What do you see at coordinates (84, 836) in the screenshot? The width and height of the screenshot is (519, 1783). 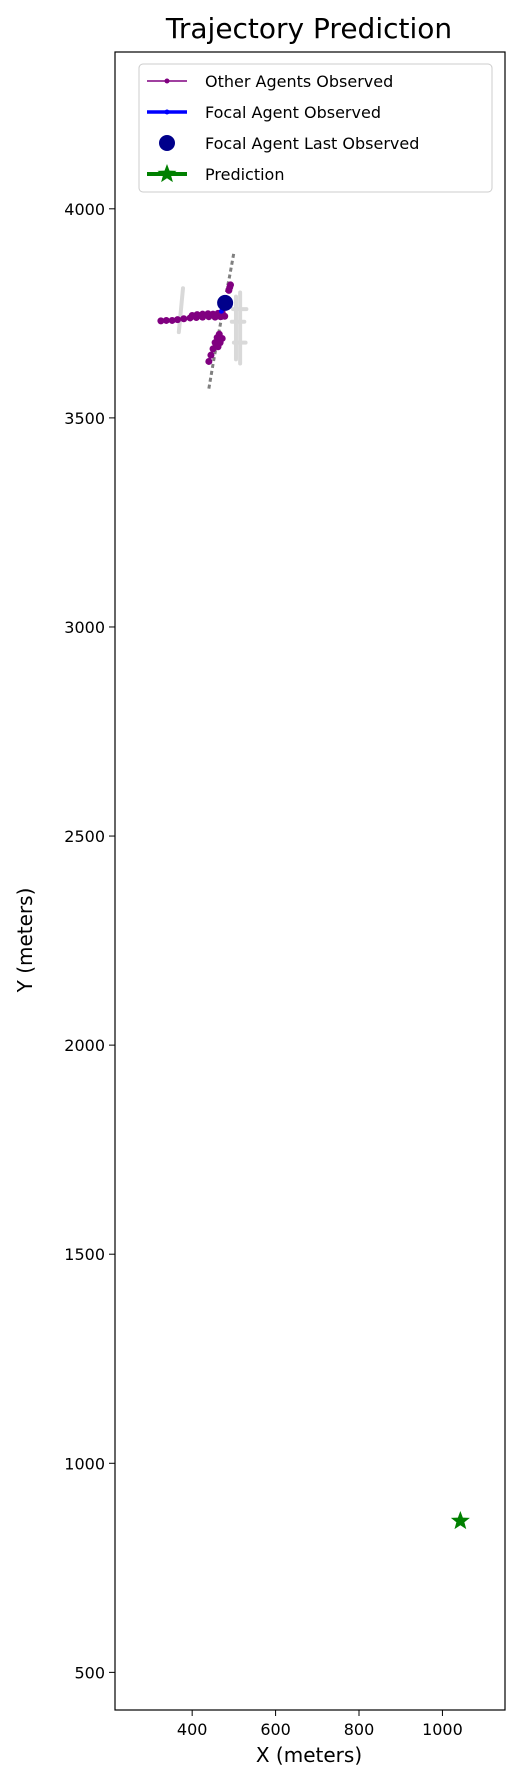 I see `y-tick-label: 2500` at bounding box center [84, 836].